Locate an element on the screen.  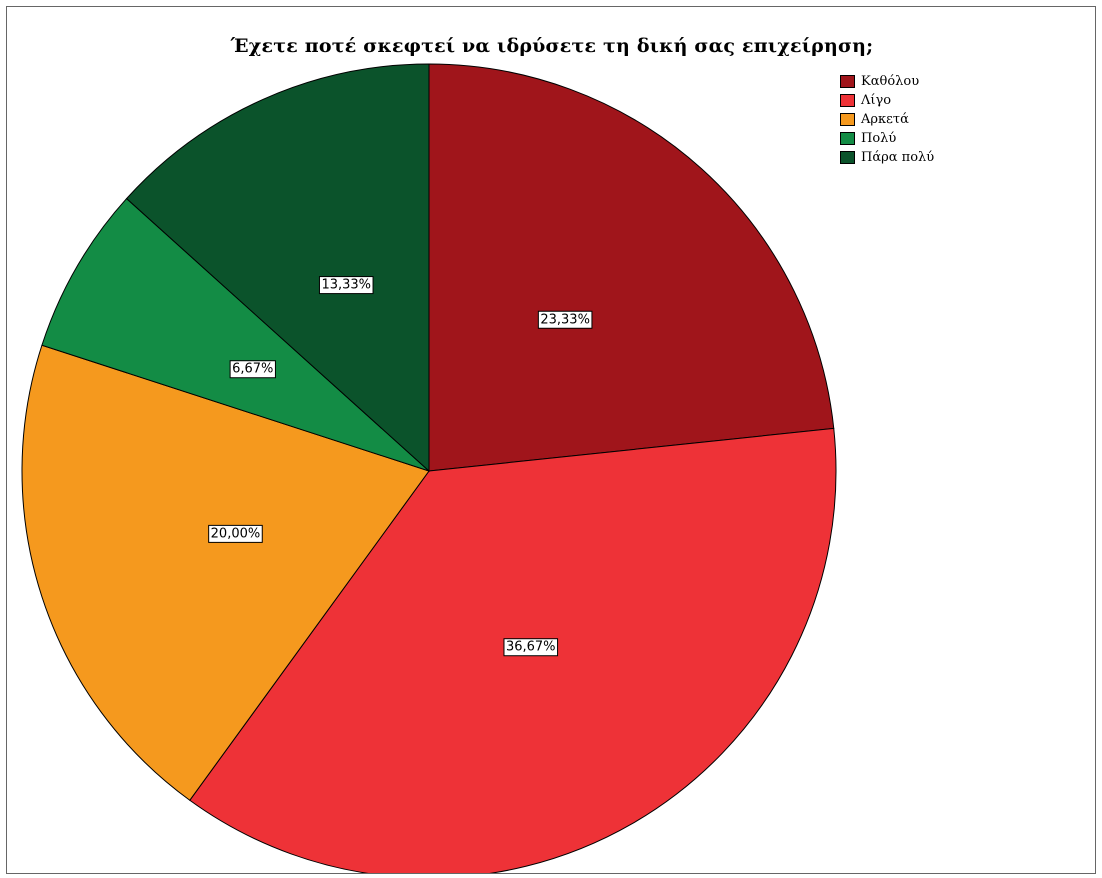
legend-item-katholou: Καθόλου is located at coordinates (887, 81).